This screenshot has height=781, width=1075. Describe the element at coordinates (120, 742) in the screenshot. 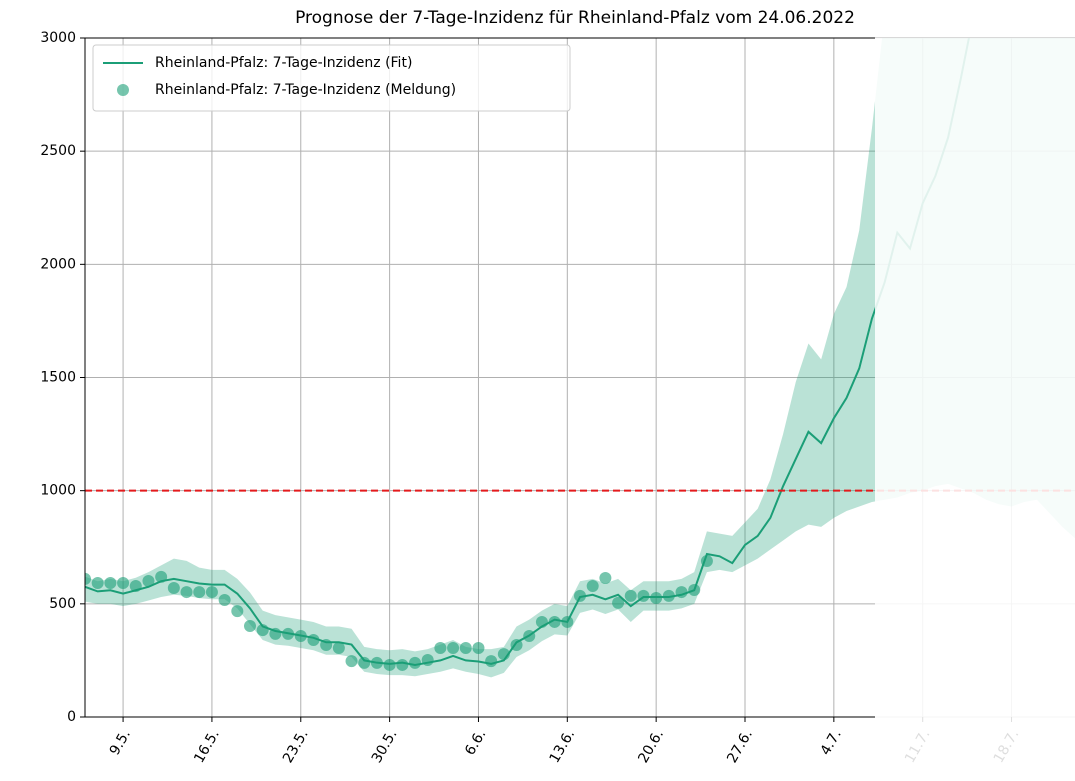

I see `x-tick-label: 9.5.` at that location.